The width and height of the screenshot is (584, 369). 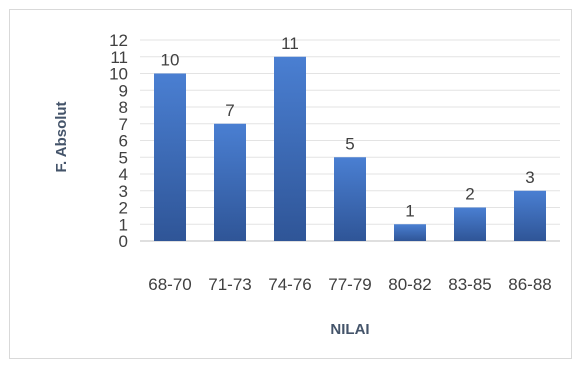 What do you see at coordinates (469, 284) in the screenshot?
I see `x-tick-label: 83-85` at bounding box center [469, 284].